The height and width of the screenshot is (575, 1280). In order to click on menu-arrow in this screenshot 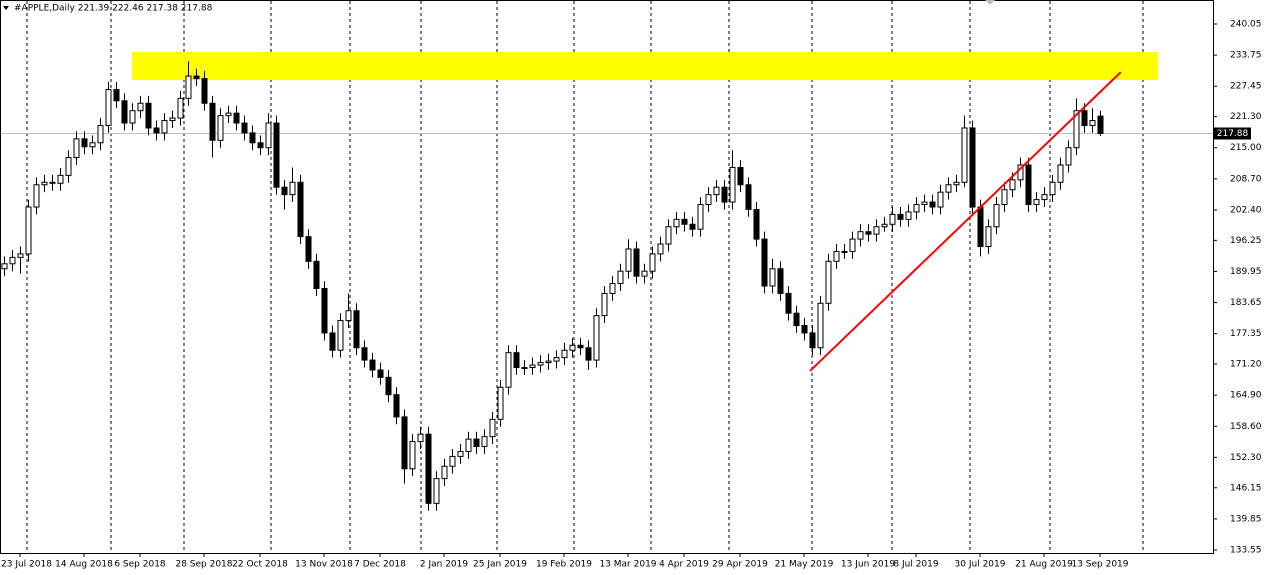, I will do `click(6, 8)`.